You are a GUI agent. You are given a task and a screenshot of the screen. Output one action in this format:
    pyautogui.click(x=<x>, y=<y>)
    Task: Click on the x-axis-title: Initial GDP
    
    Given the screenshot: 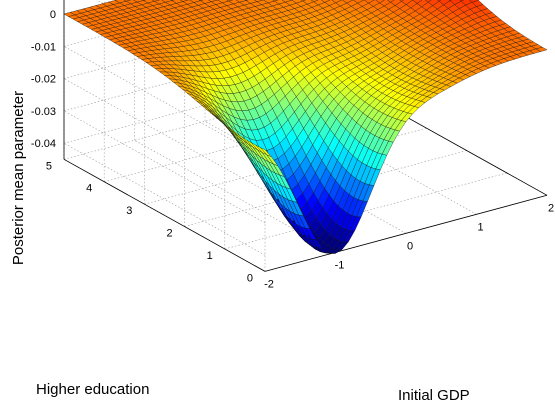 What is the action you would take?
    pyautogui.click(x=434, y=395)
    